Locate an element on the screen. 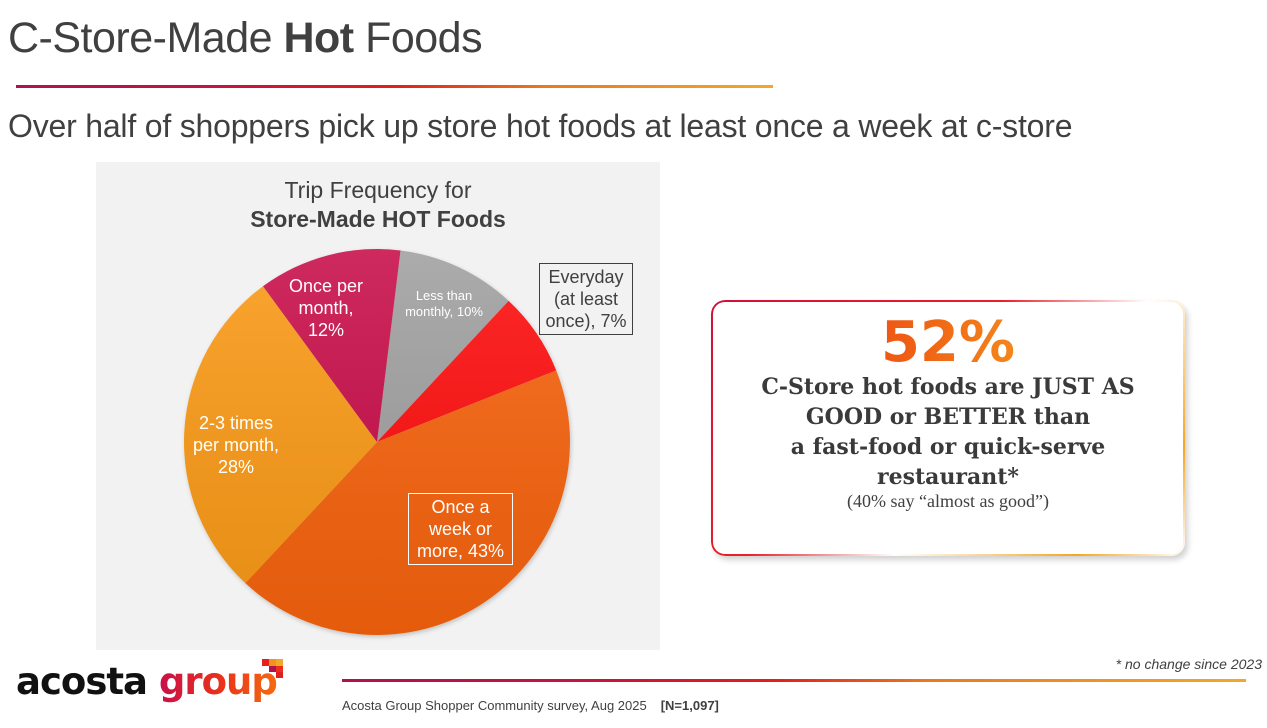  title-divider is located at coordinates (394, 86).